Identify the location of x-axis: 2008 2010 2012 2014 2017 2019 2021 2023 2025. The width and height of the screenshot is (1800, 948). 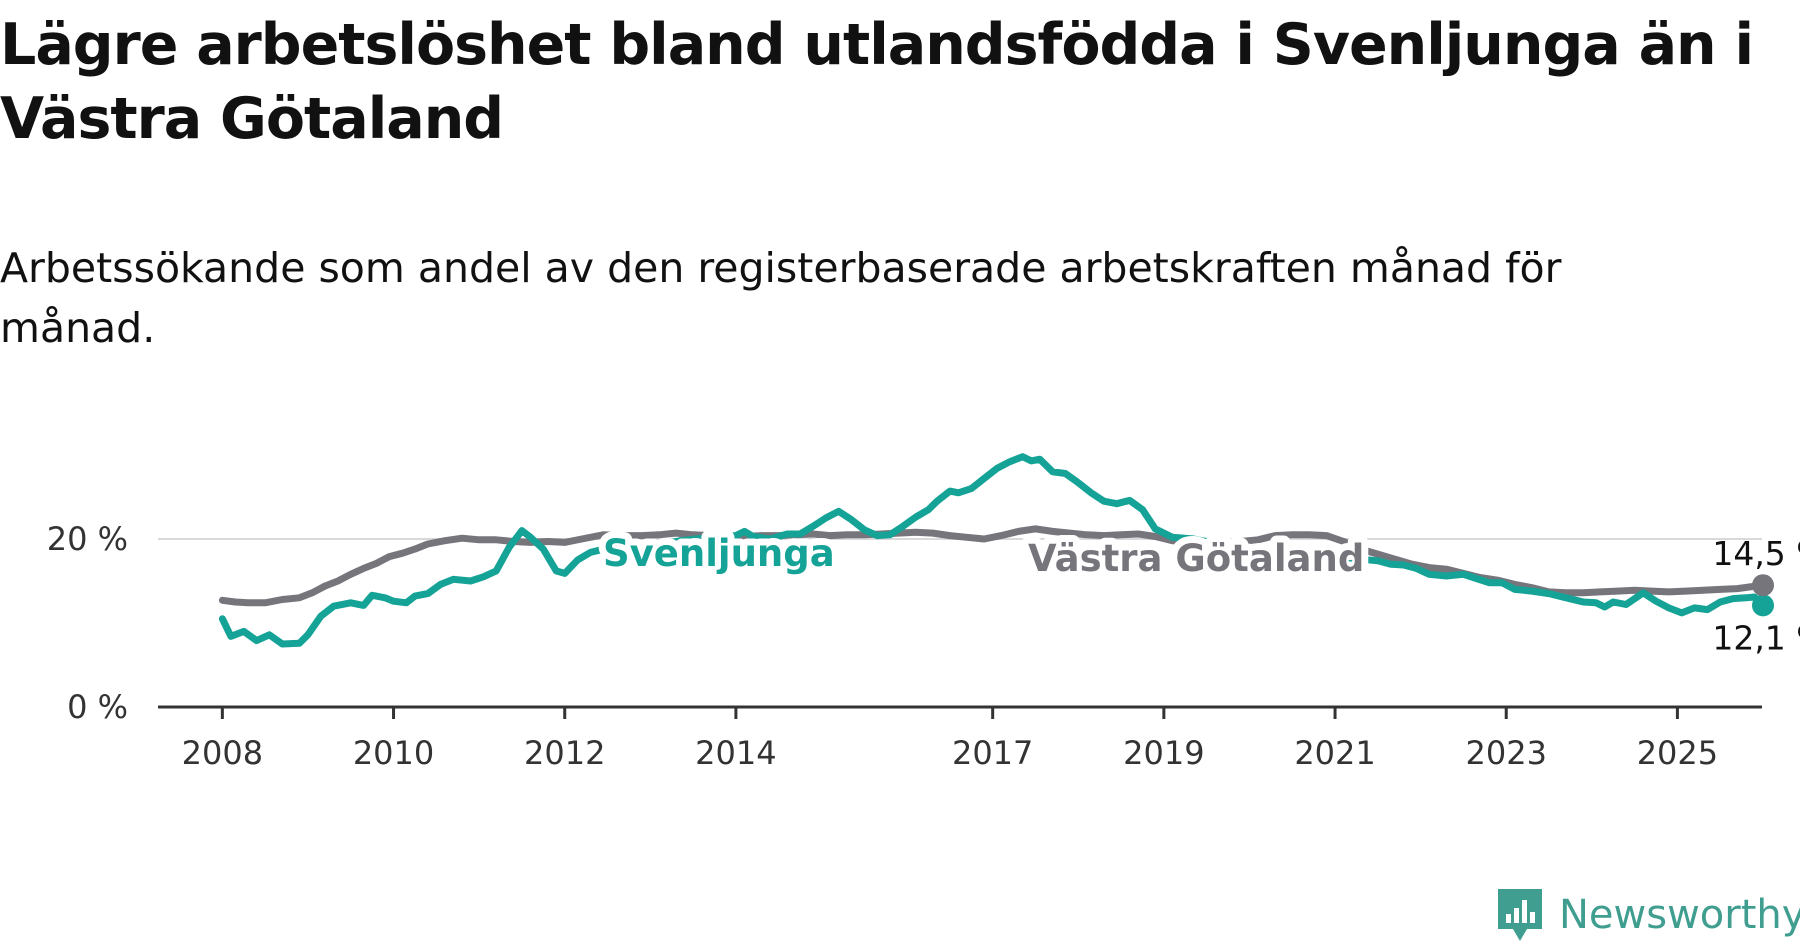
(950, 739).